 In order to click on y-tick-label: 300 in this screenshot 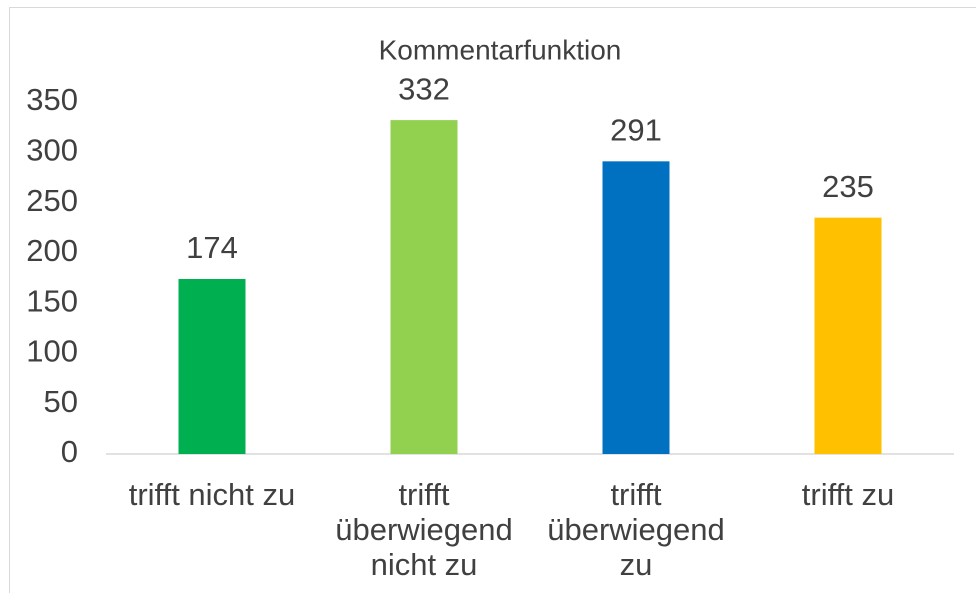, I will do `click(52, 149)`.